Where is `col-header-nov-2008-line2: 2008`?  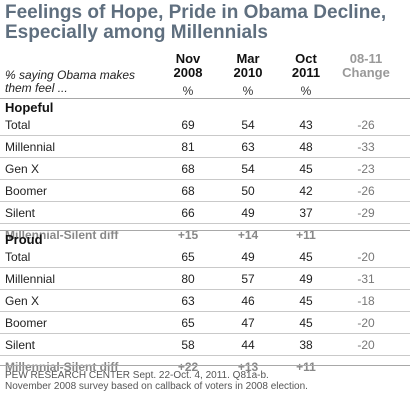 col-header-nov-2008-line2: 2008 is located at coordinates (188, 72).